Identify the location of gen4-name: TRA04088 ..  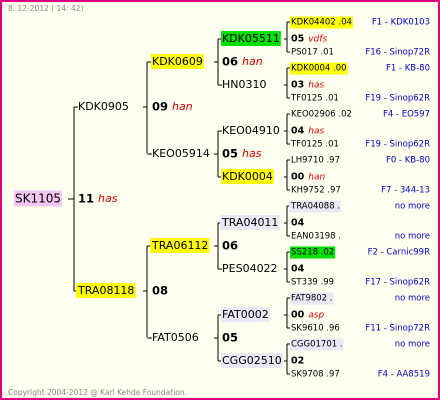
(315, 207).